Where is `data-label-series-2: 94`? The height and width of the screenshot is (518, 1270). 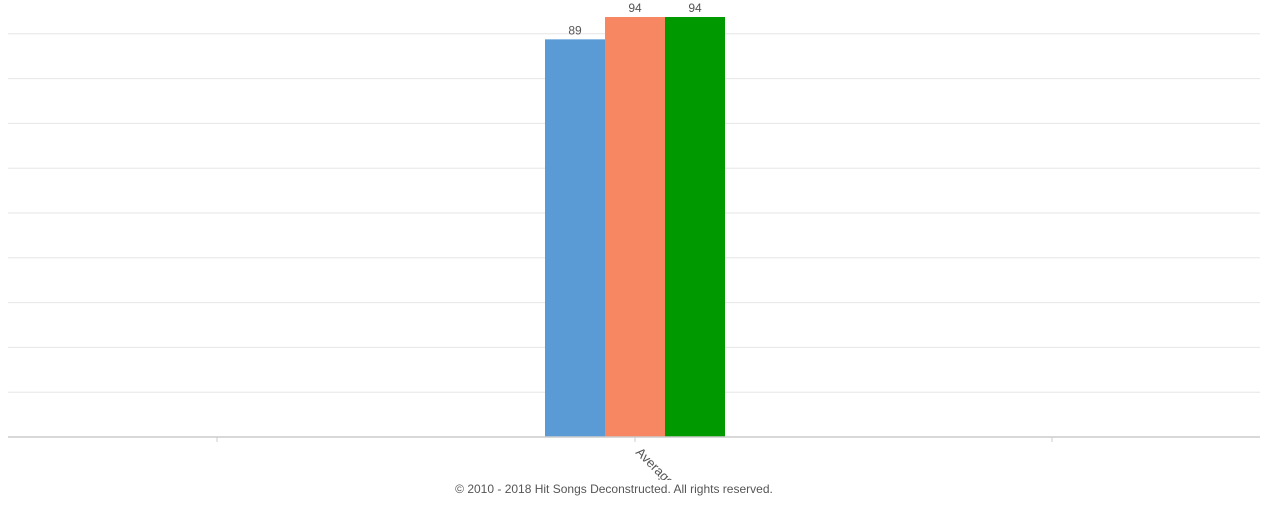
data-label-series-2: 94 is located at coordinates (635, 8).